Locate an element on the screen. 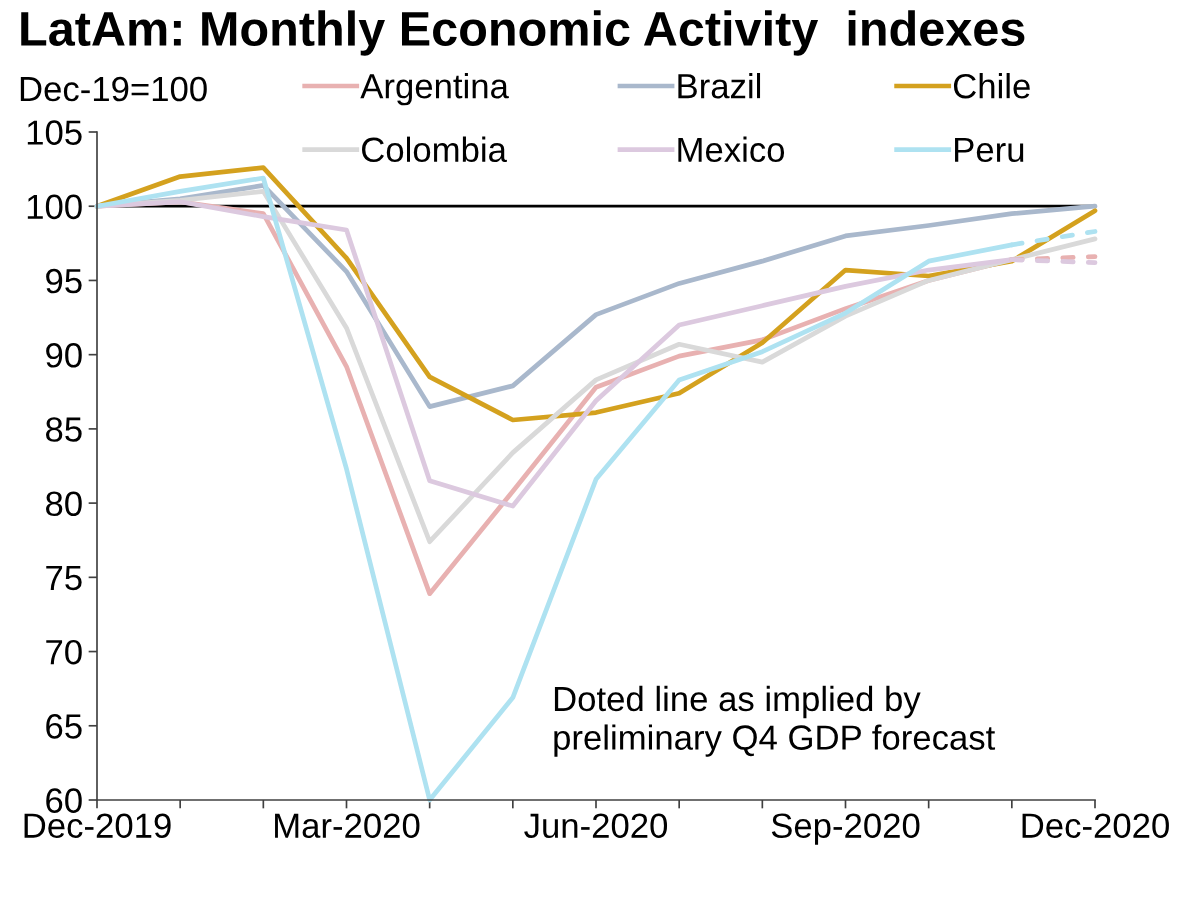  y-axis-title: Dec-19=100 is located at coordinates (113, 89).